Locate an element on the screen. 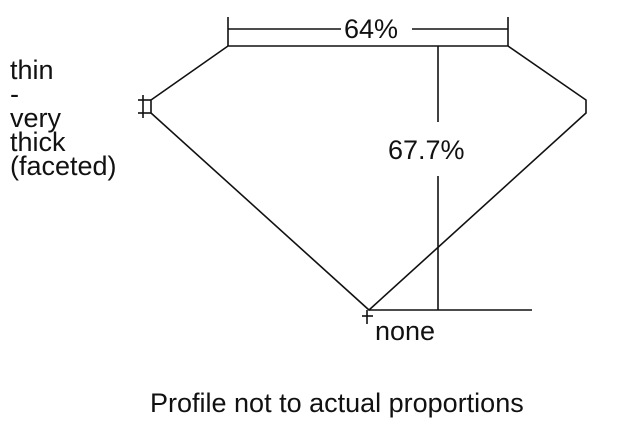  caption: Profile not to actual proportions is located at coordinates (337, 403).